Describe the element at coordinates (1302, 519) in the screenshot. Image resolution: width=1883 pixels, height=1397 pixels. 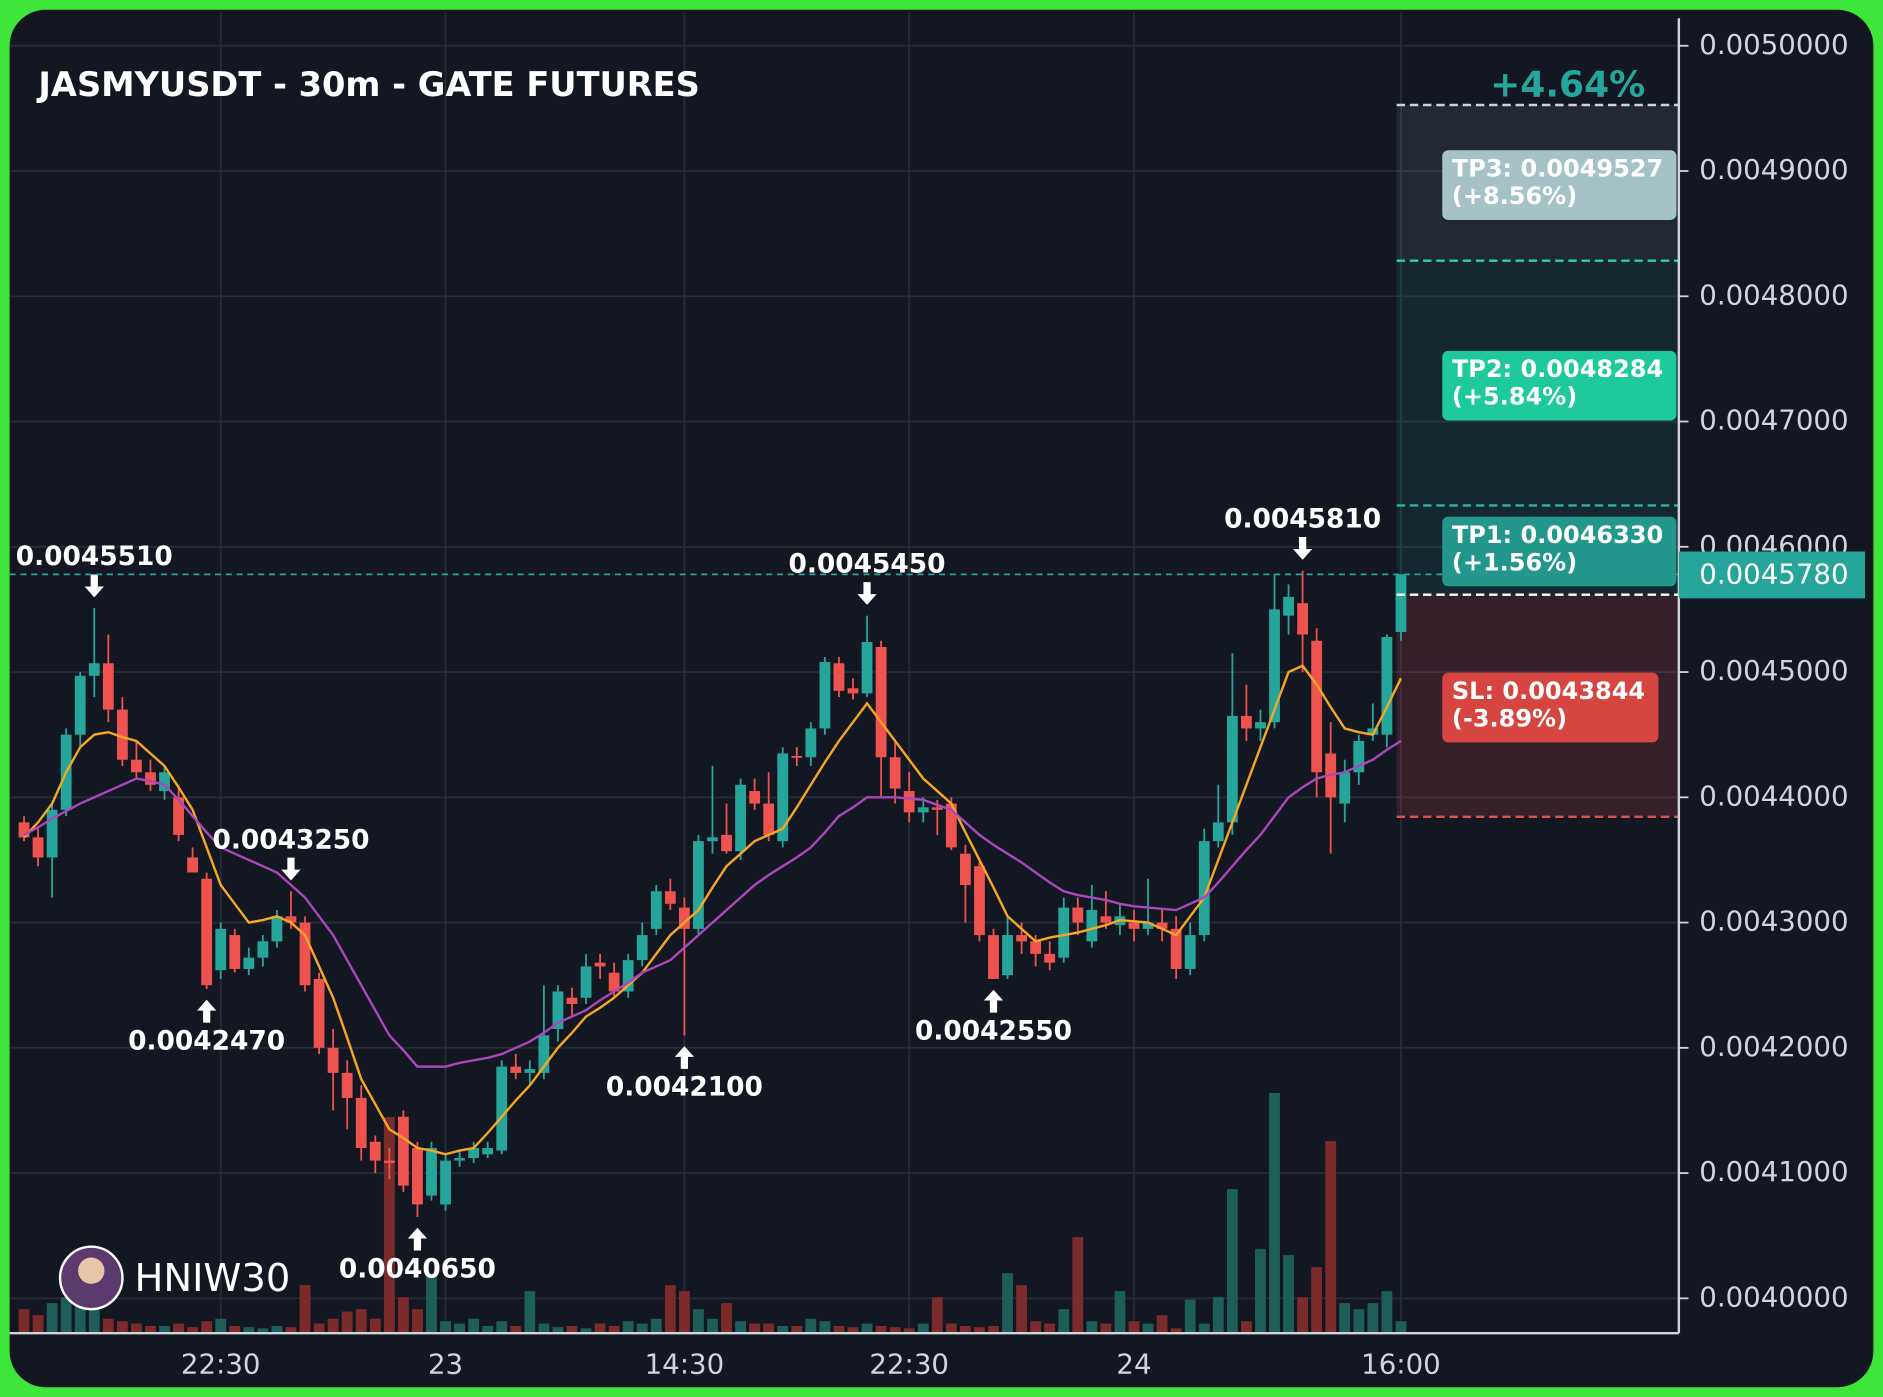
I see `high-label: 0.0045810` at that location.